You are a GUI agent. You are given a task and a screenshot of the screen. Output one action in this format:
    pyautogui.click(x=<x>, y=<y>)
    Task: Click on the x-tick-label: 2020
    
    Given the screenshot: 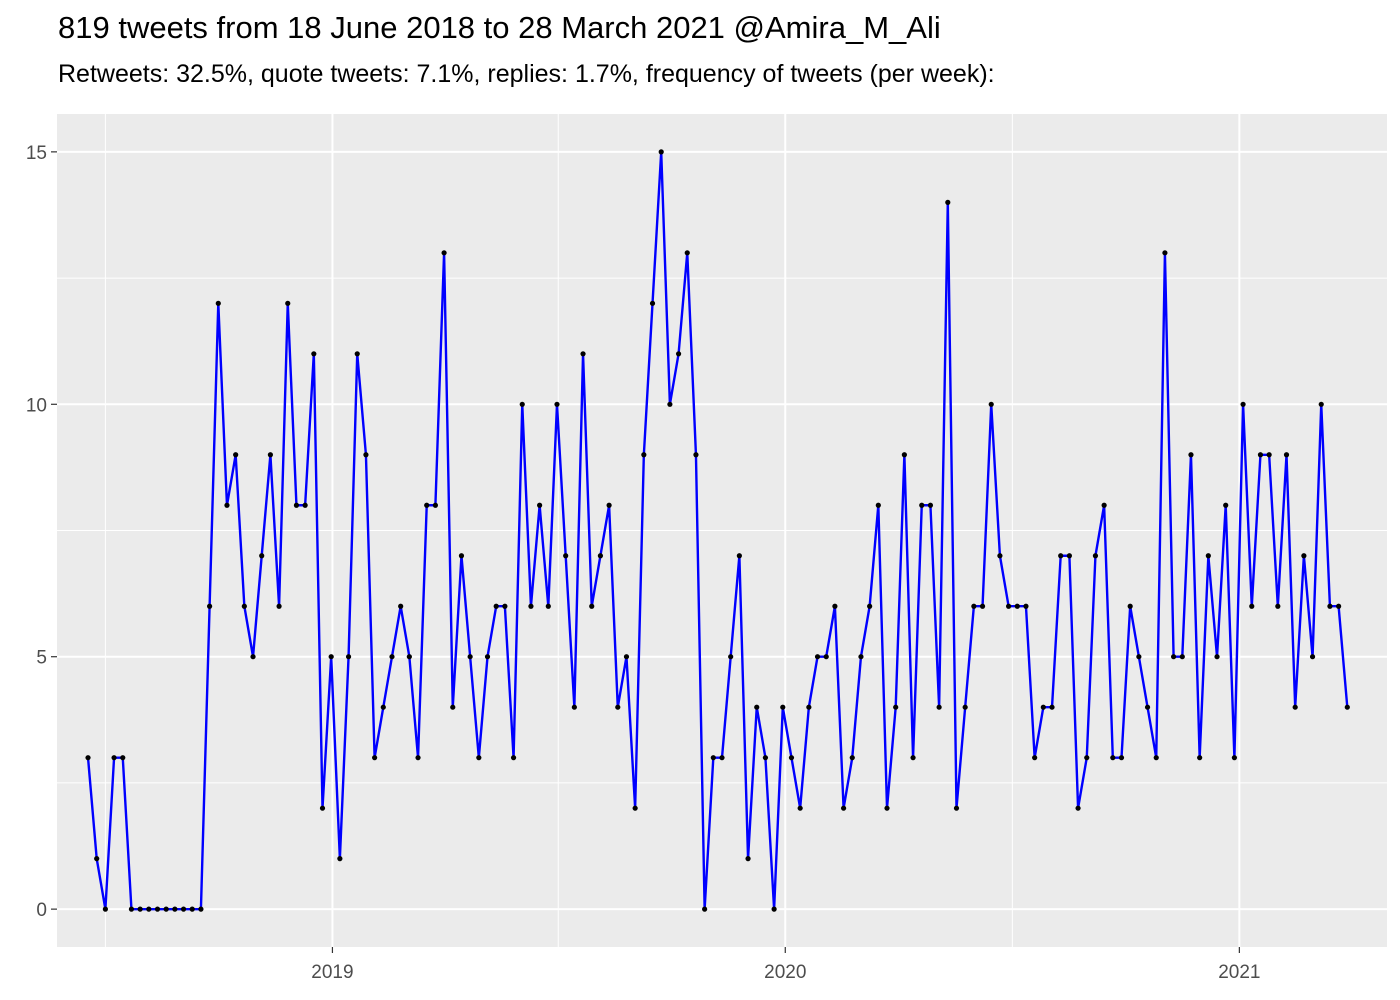 What is the action you would take?
    pyautogui.click(x=785, y=972)
    